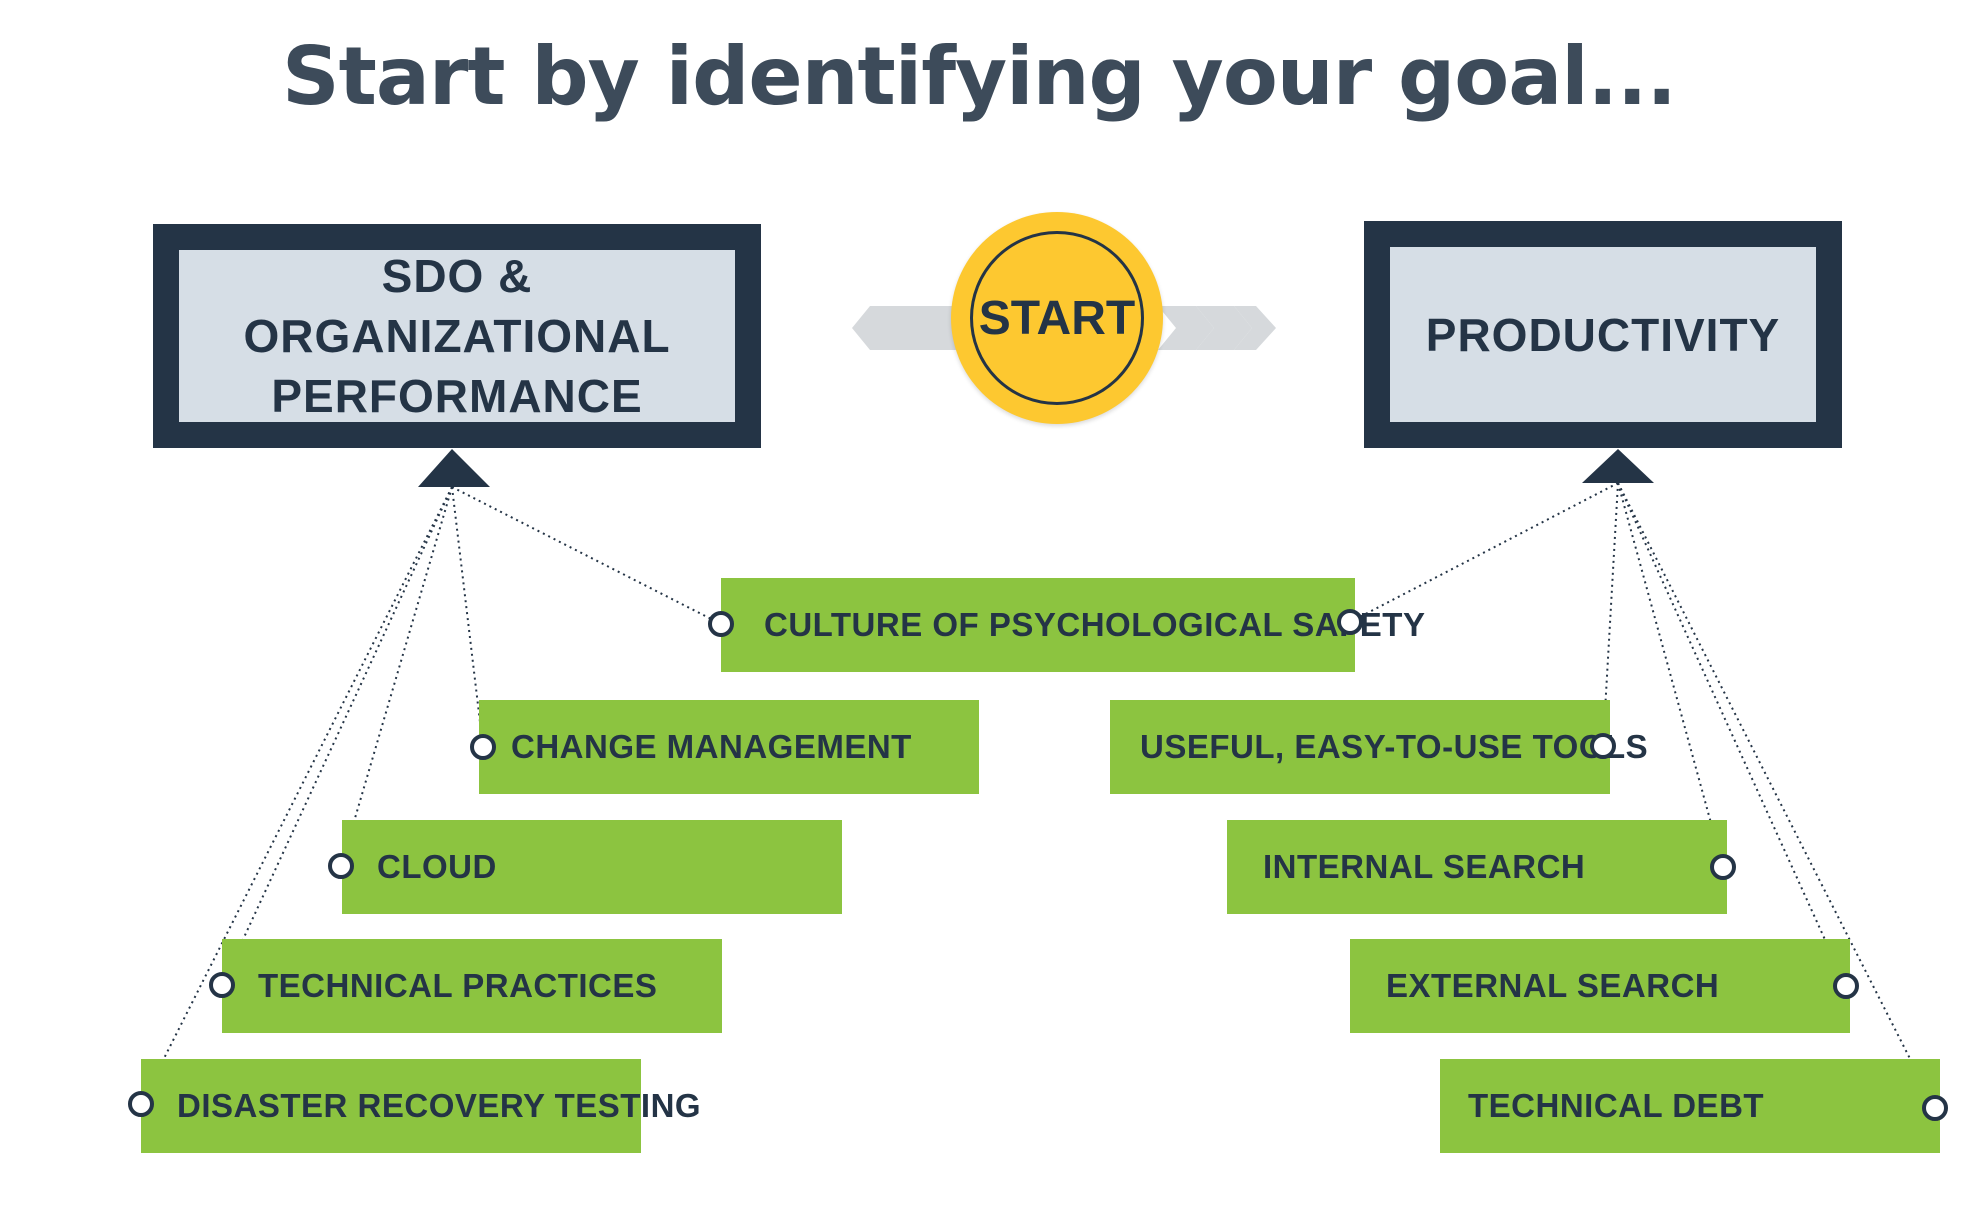  I want to click on right-chevron-arrows, so click(1217, 328).